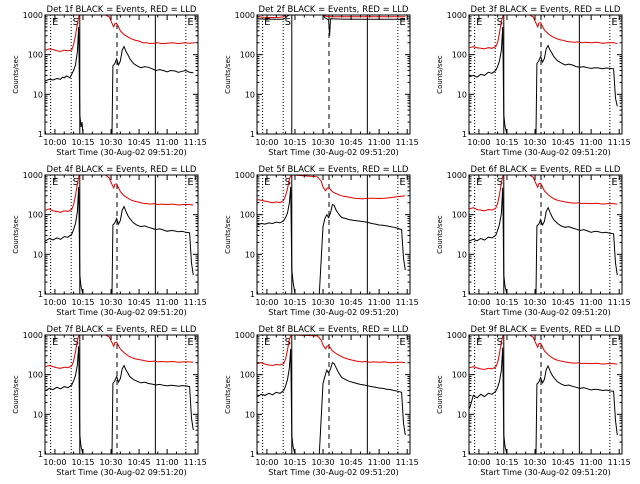  I want to click on panel-title: Det 2f BLACK = Events, RED = LLD, so click(334, 10).